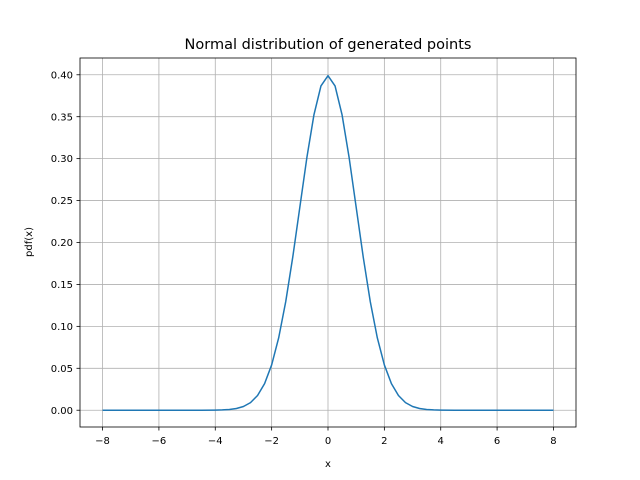 This screenshot has width=640, height=480. I want to click on y-tick-label: 0.10, so click(62, 327).